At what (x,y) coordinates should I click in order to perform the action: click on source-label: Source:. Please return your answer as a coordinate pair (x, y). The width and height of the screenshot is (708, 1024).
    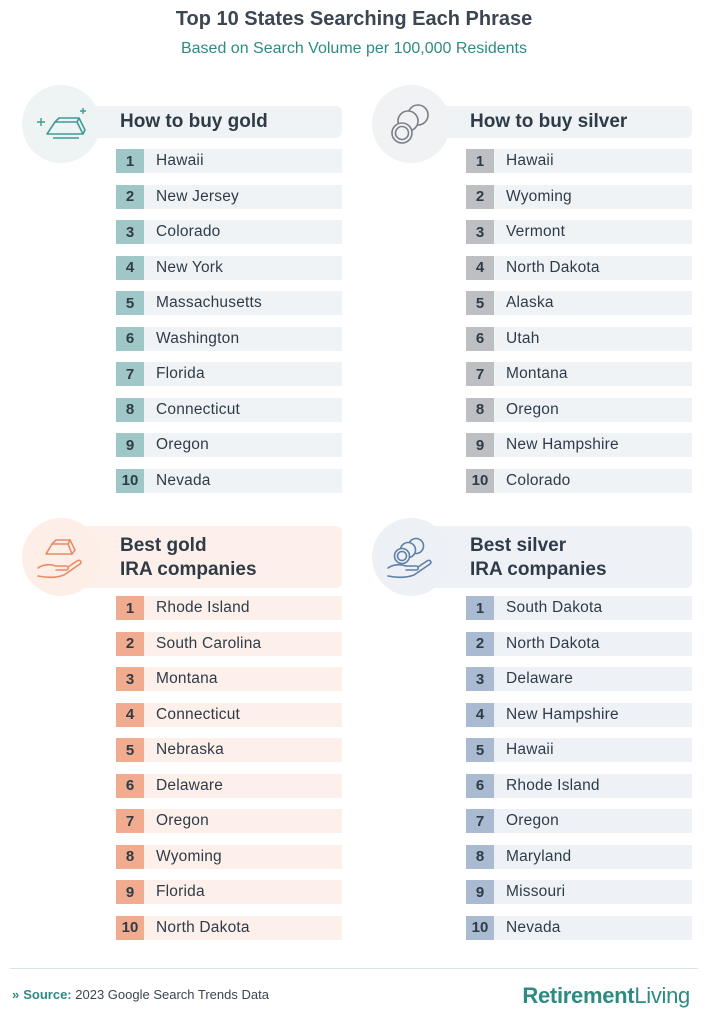
    Looking at the image, I should click on (47, 994).